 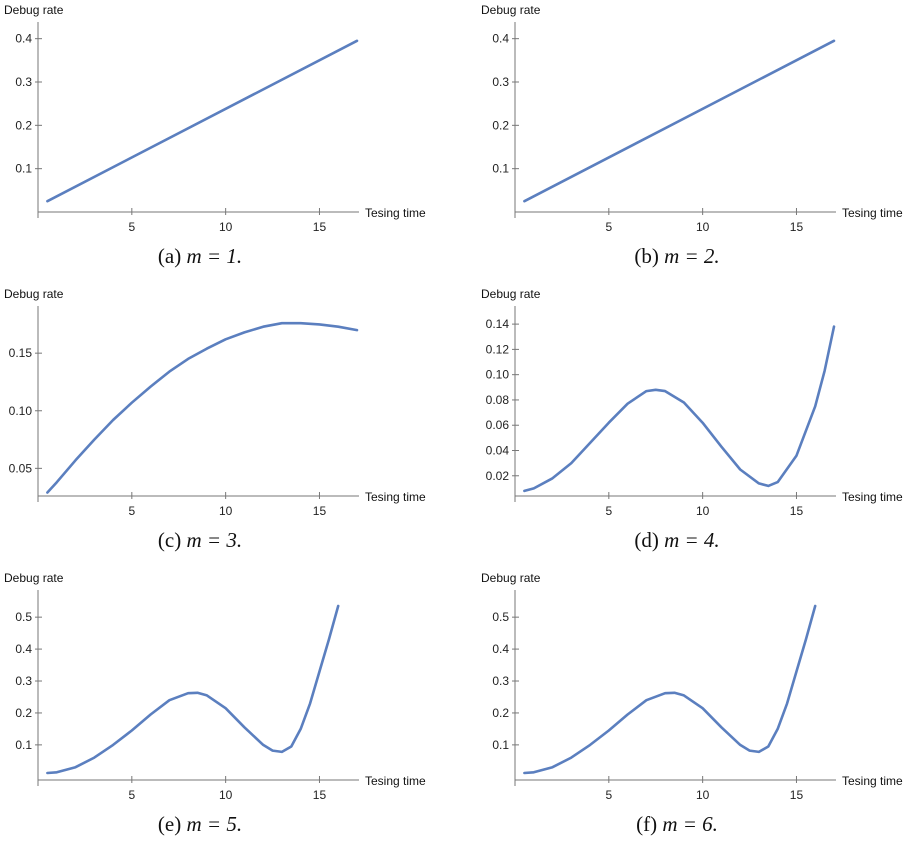 What do you see at coordinates (21, 353) in the screenshot?
I see `y-tick-label: 0.15` at bounding box center [21, 353].